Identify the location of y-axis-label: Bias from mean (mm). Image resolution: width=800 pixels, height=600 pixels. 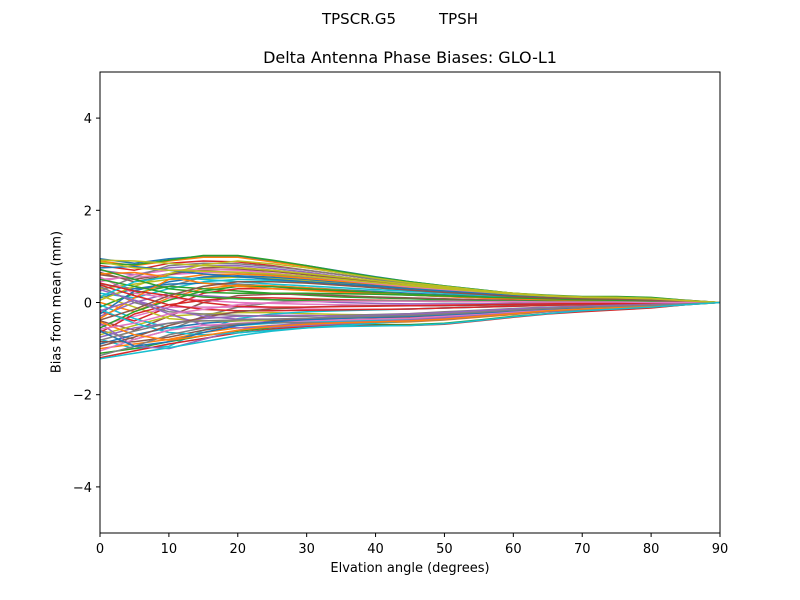
(57, 302).